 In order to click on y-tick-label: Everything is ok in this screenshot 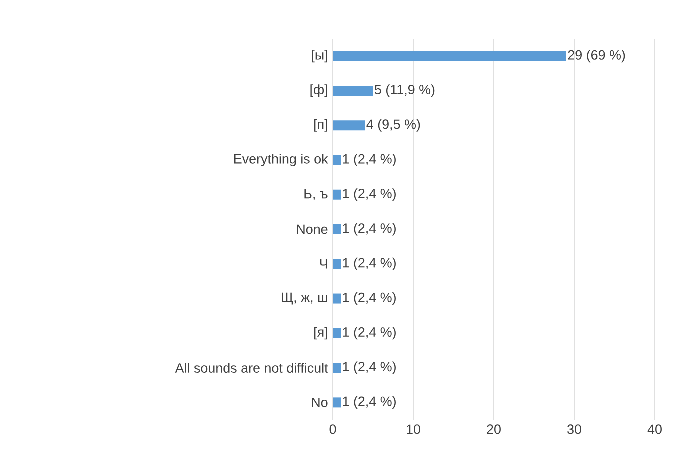, I will do `click(281, 160)`.